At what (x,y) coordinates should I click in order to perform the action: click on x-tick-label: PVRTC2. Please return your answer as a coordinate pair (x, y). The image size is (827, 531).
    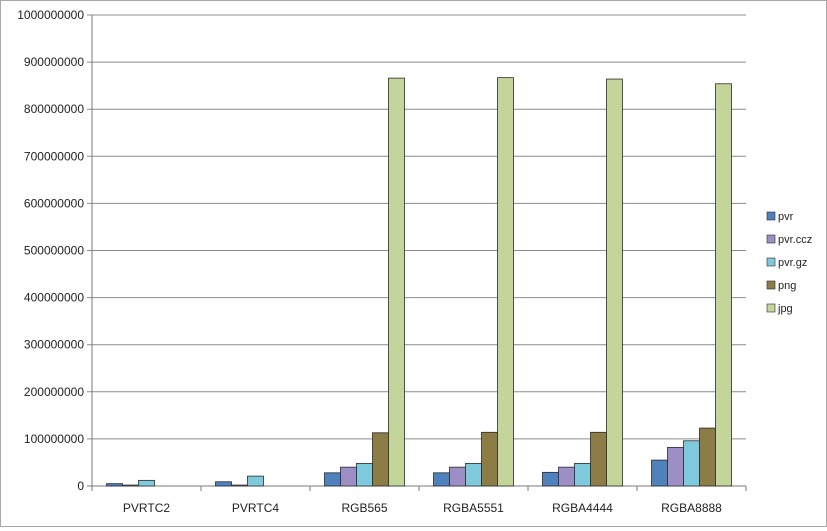
    Looking at the image, I should click on (146, 508).